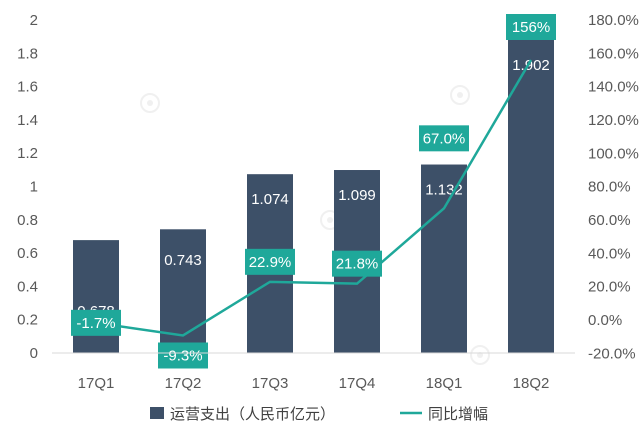 The image size is (641, 432). What do you see at coordinates (183, 383) in the screenshot?
I see `x-axis-tick-label: 17Q2` at bounding box center [183, 383].